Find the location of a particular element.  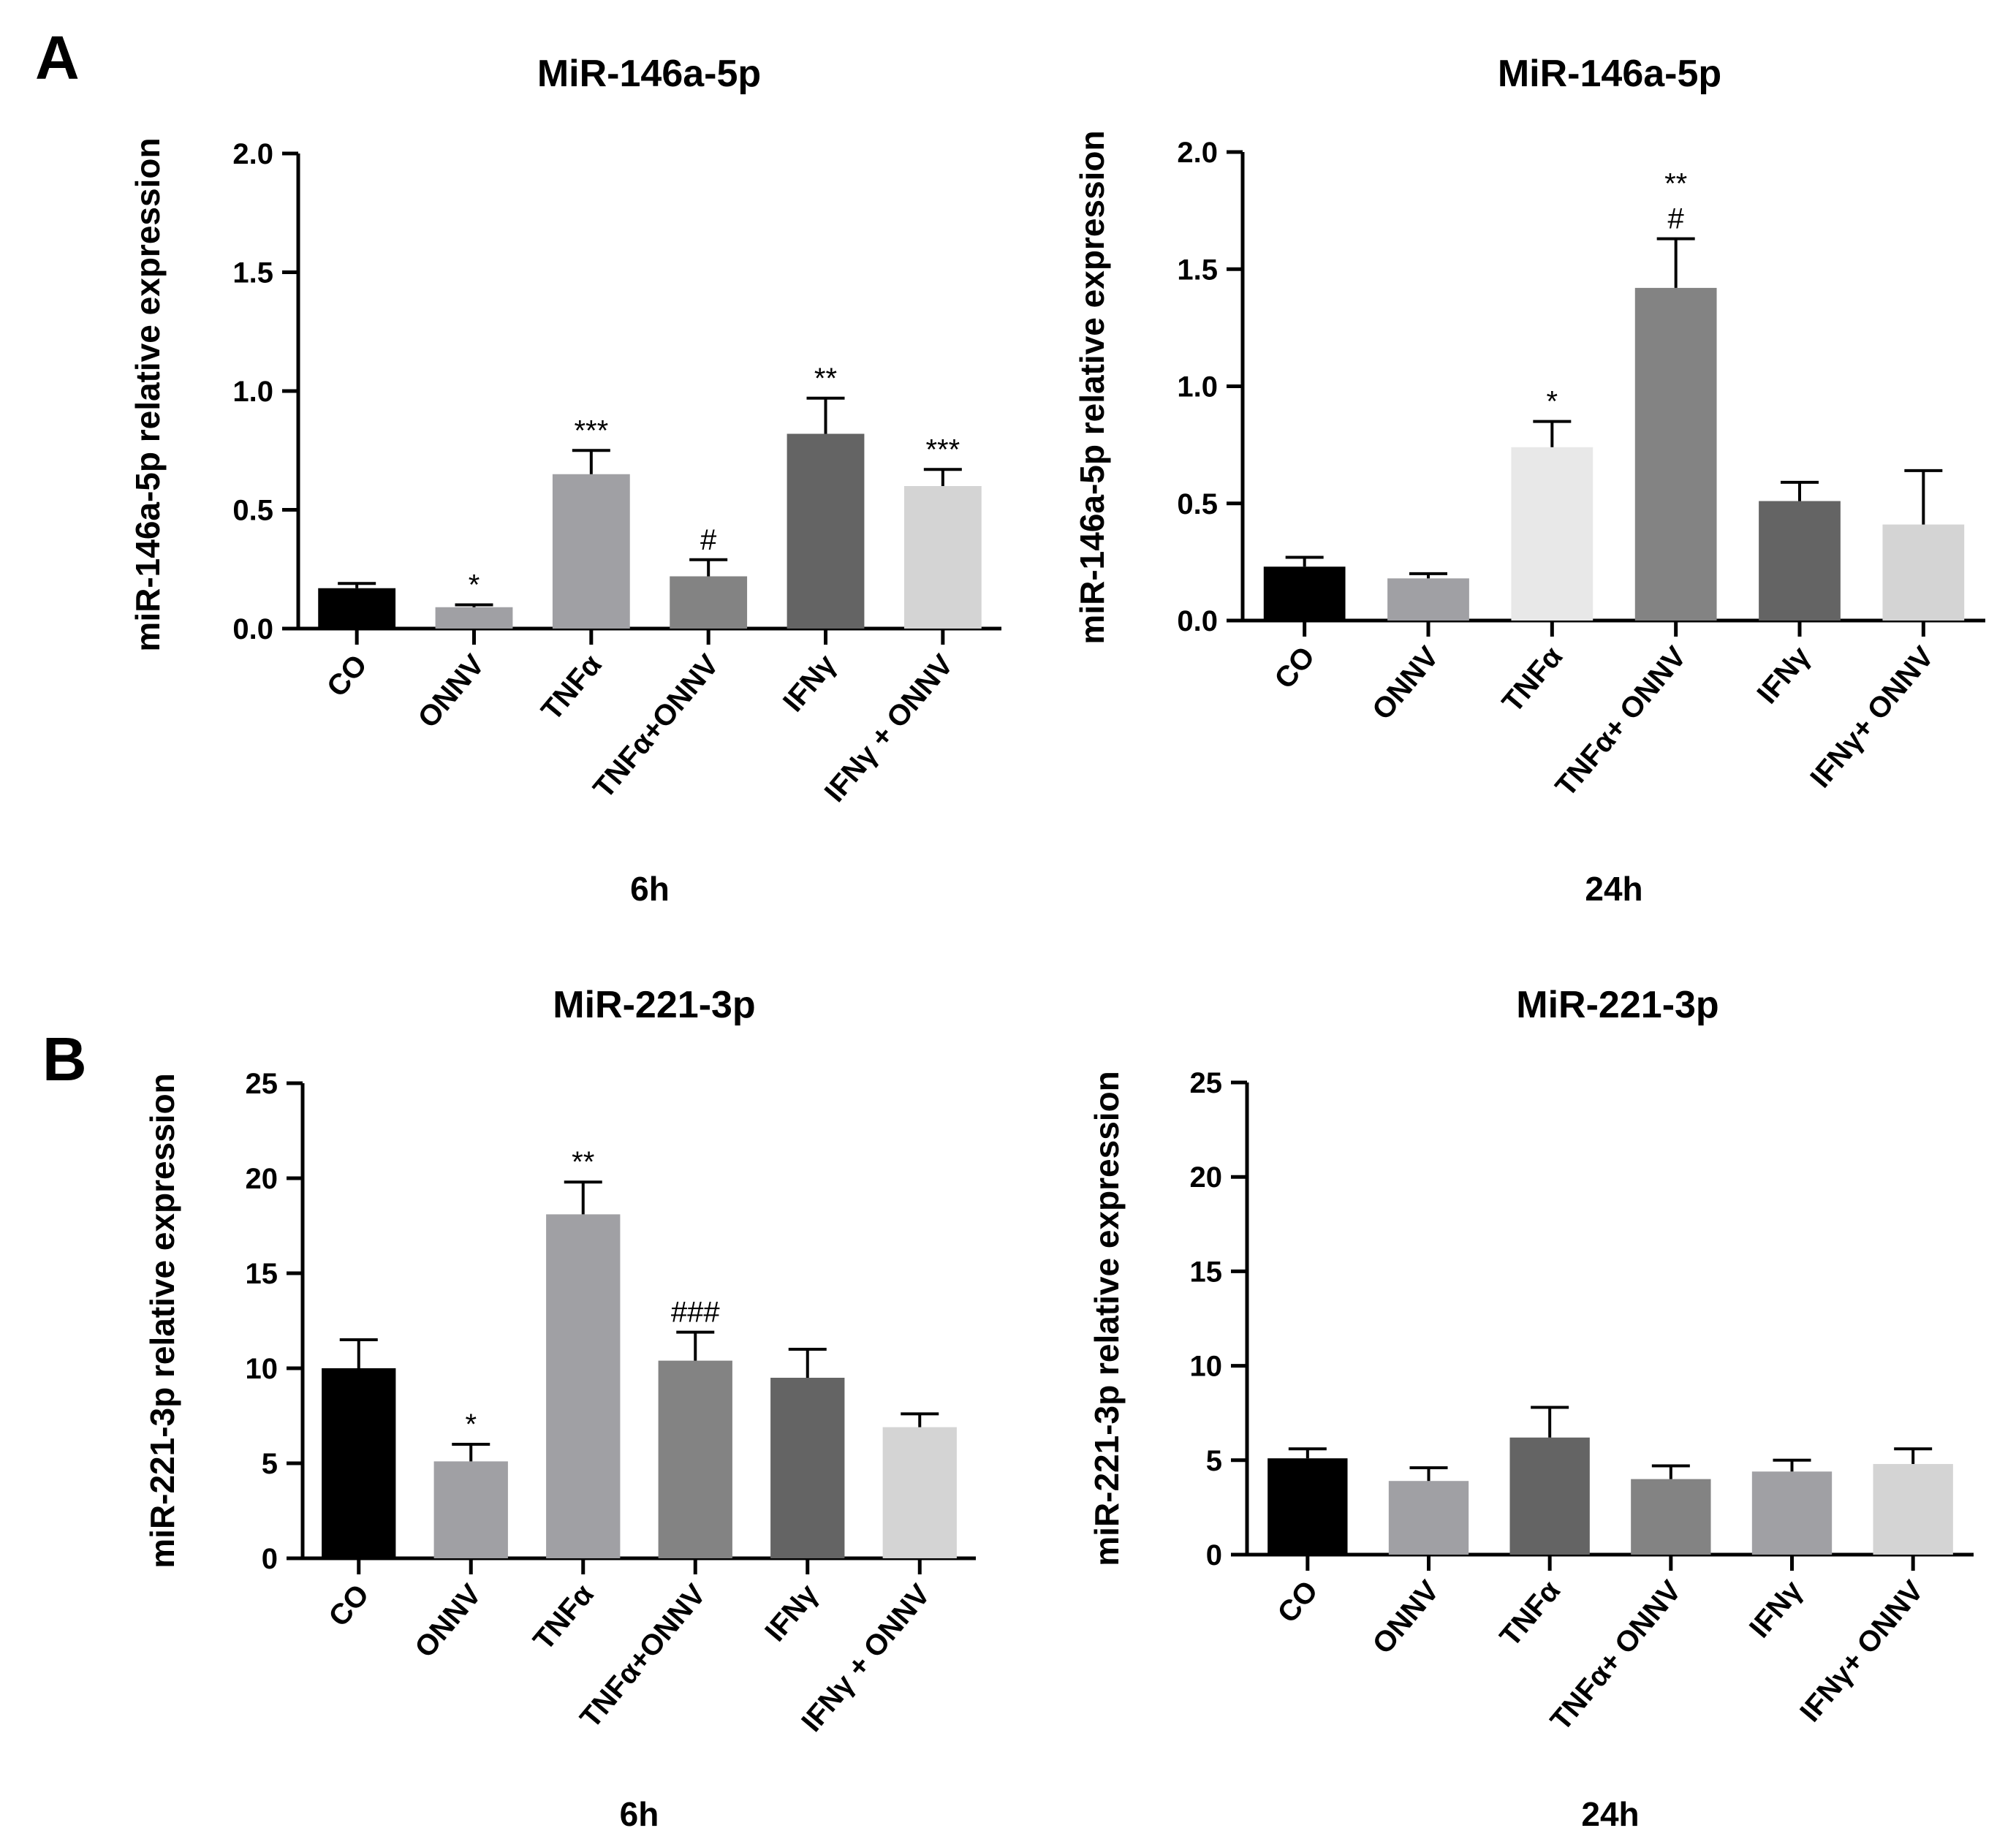

category-label: TNFα+ONNV is located at coordinates (656, 726).